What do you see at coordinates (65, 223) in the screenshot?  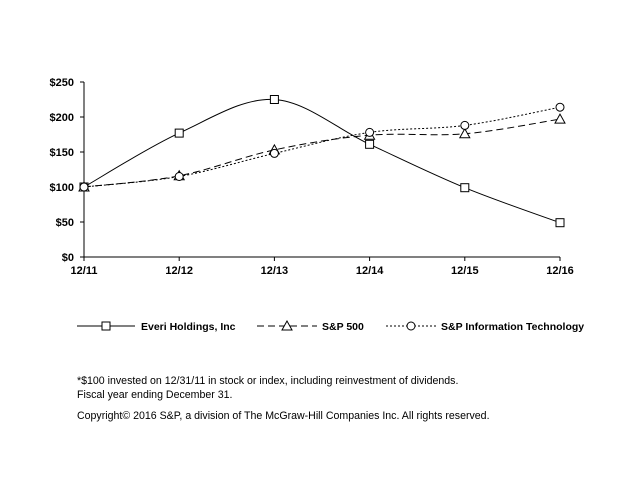 I see `y-tick-label: $50` at bounding box center [65, 223].